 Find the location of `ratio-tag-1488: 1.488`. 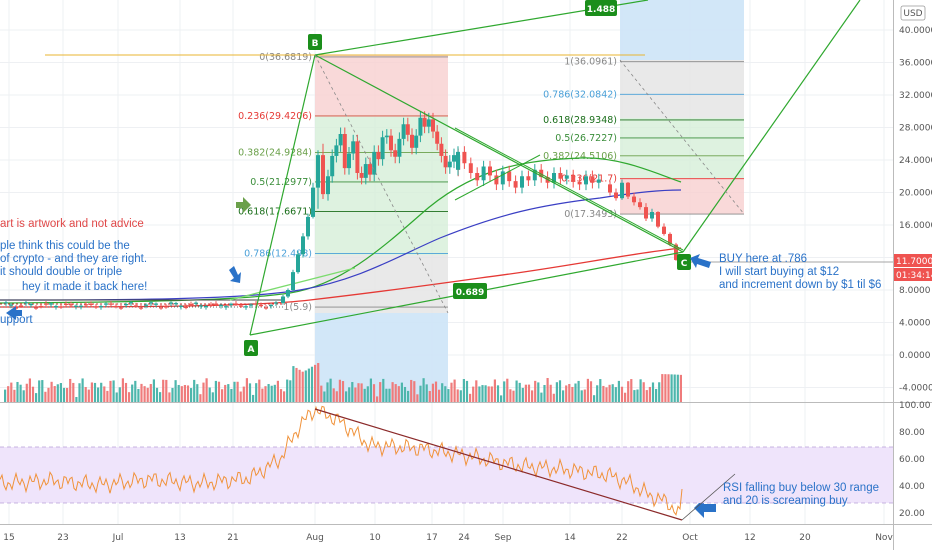

ratio-tag-1488: 1.488 is located at coordinates (601, 8).